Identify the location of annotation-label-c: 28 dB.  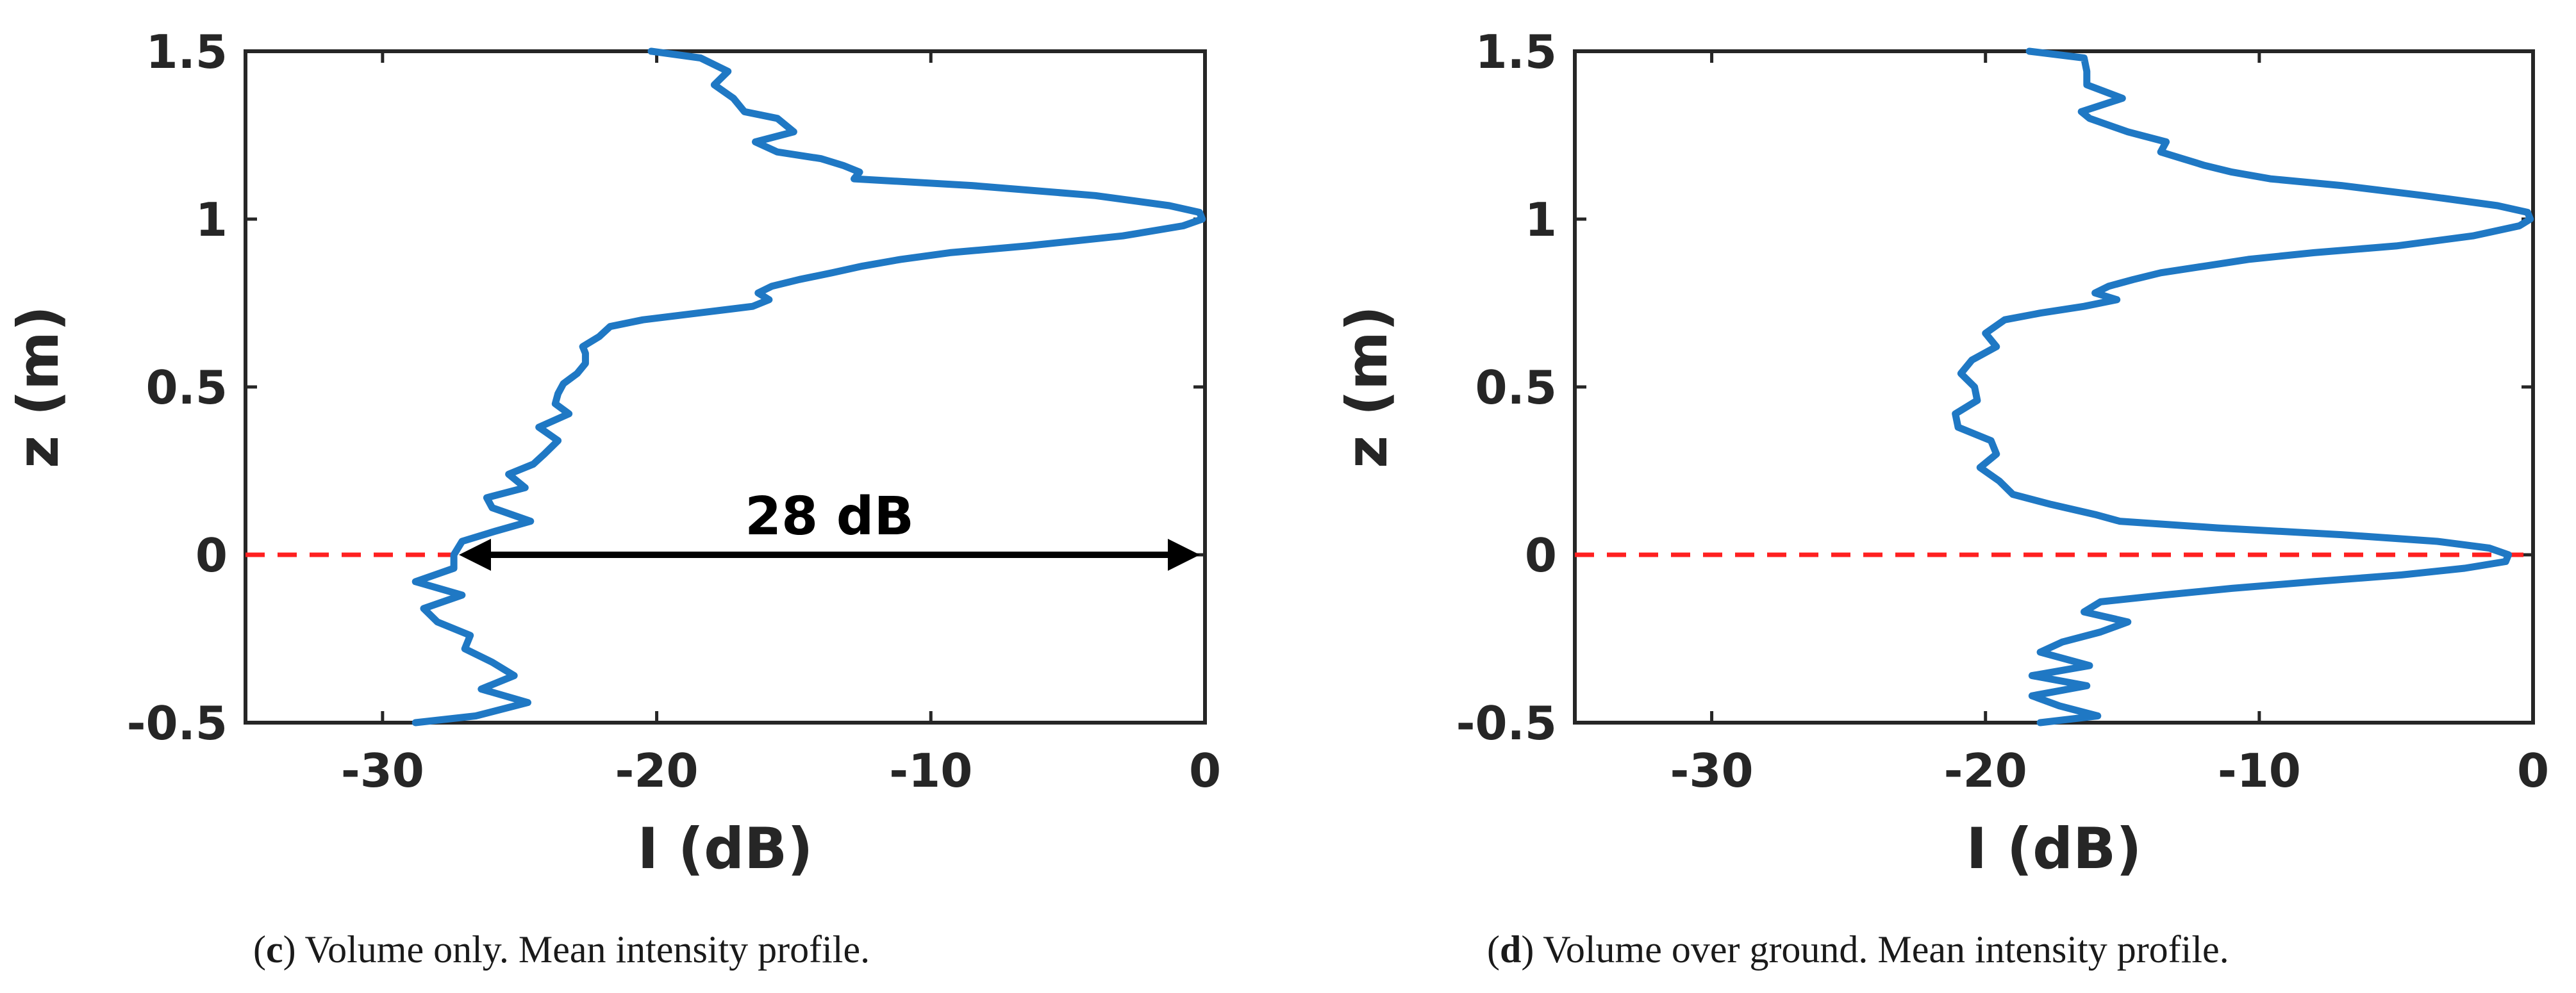
(830, 516).